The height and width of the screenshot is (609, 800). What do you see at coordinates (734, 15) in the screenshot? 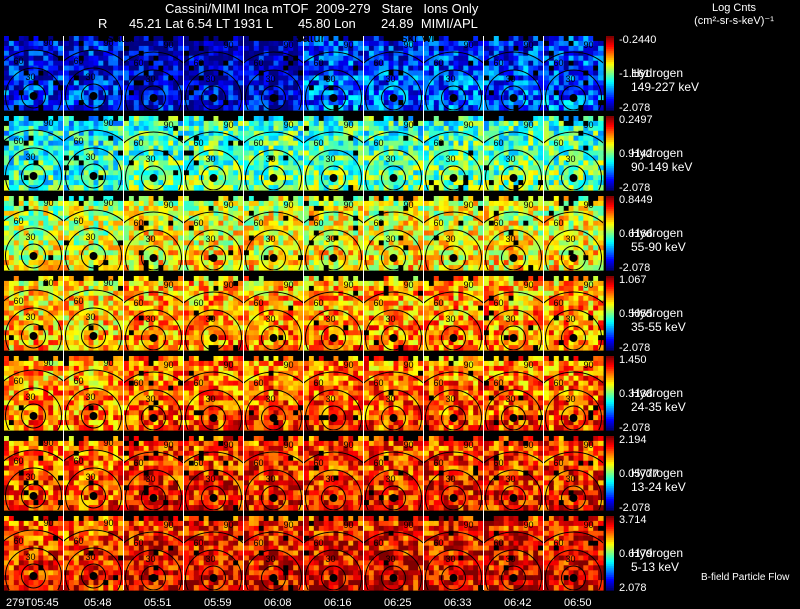
I see `colorbar-units: Log Cnts (cm²-sr-s-keV)⁻¹` at bounding box center [734, 15].